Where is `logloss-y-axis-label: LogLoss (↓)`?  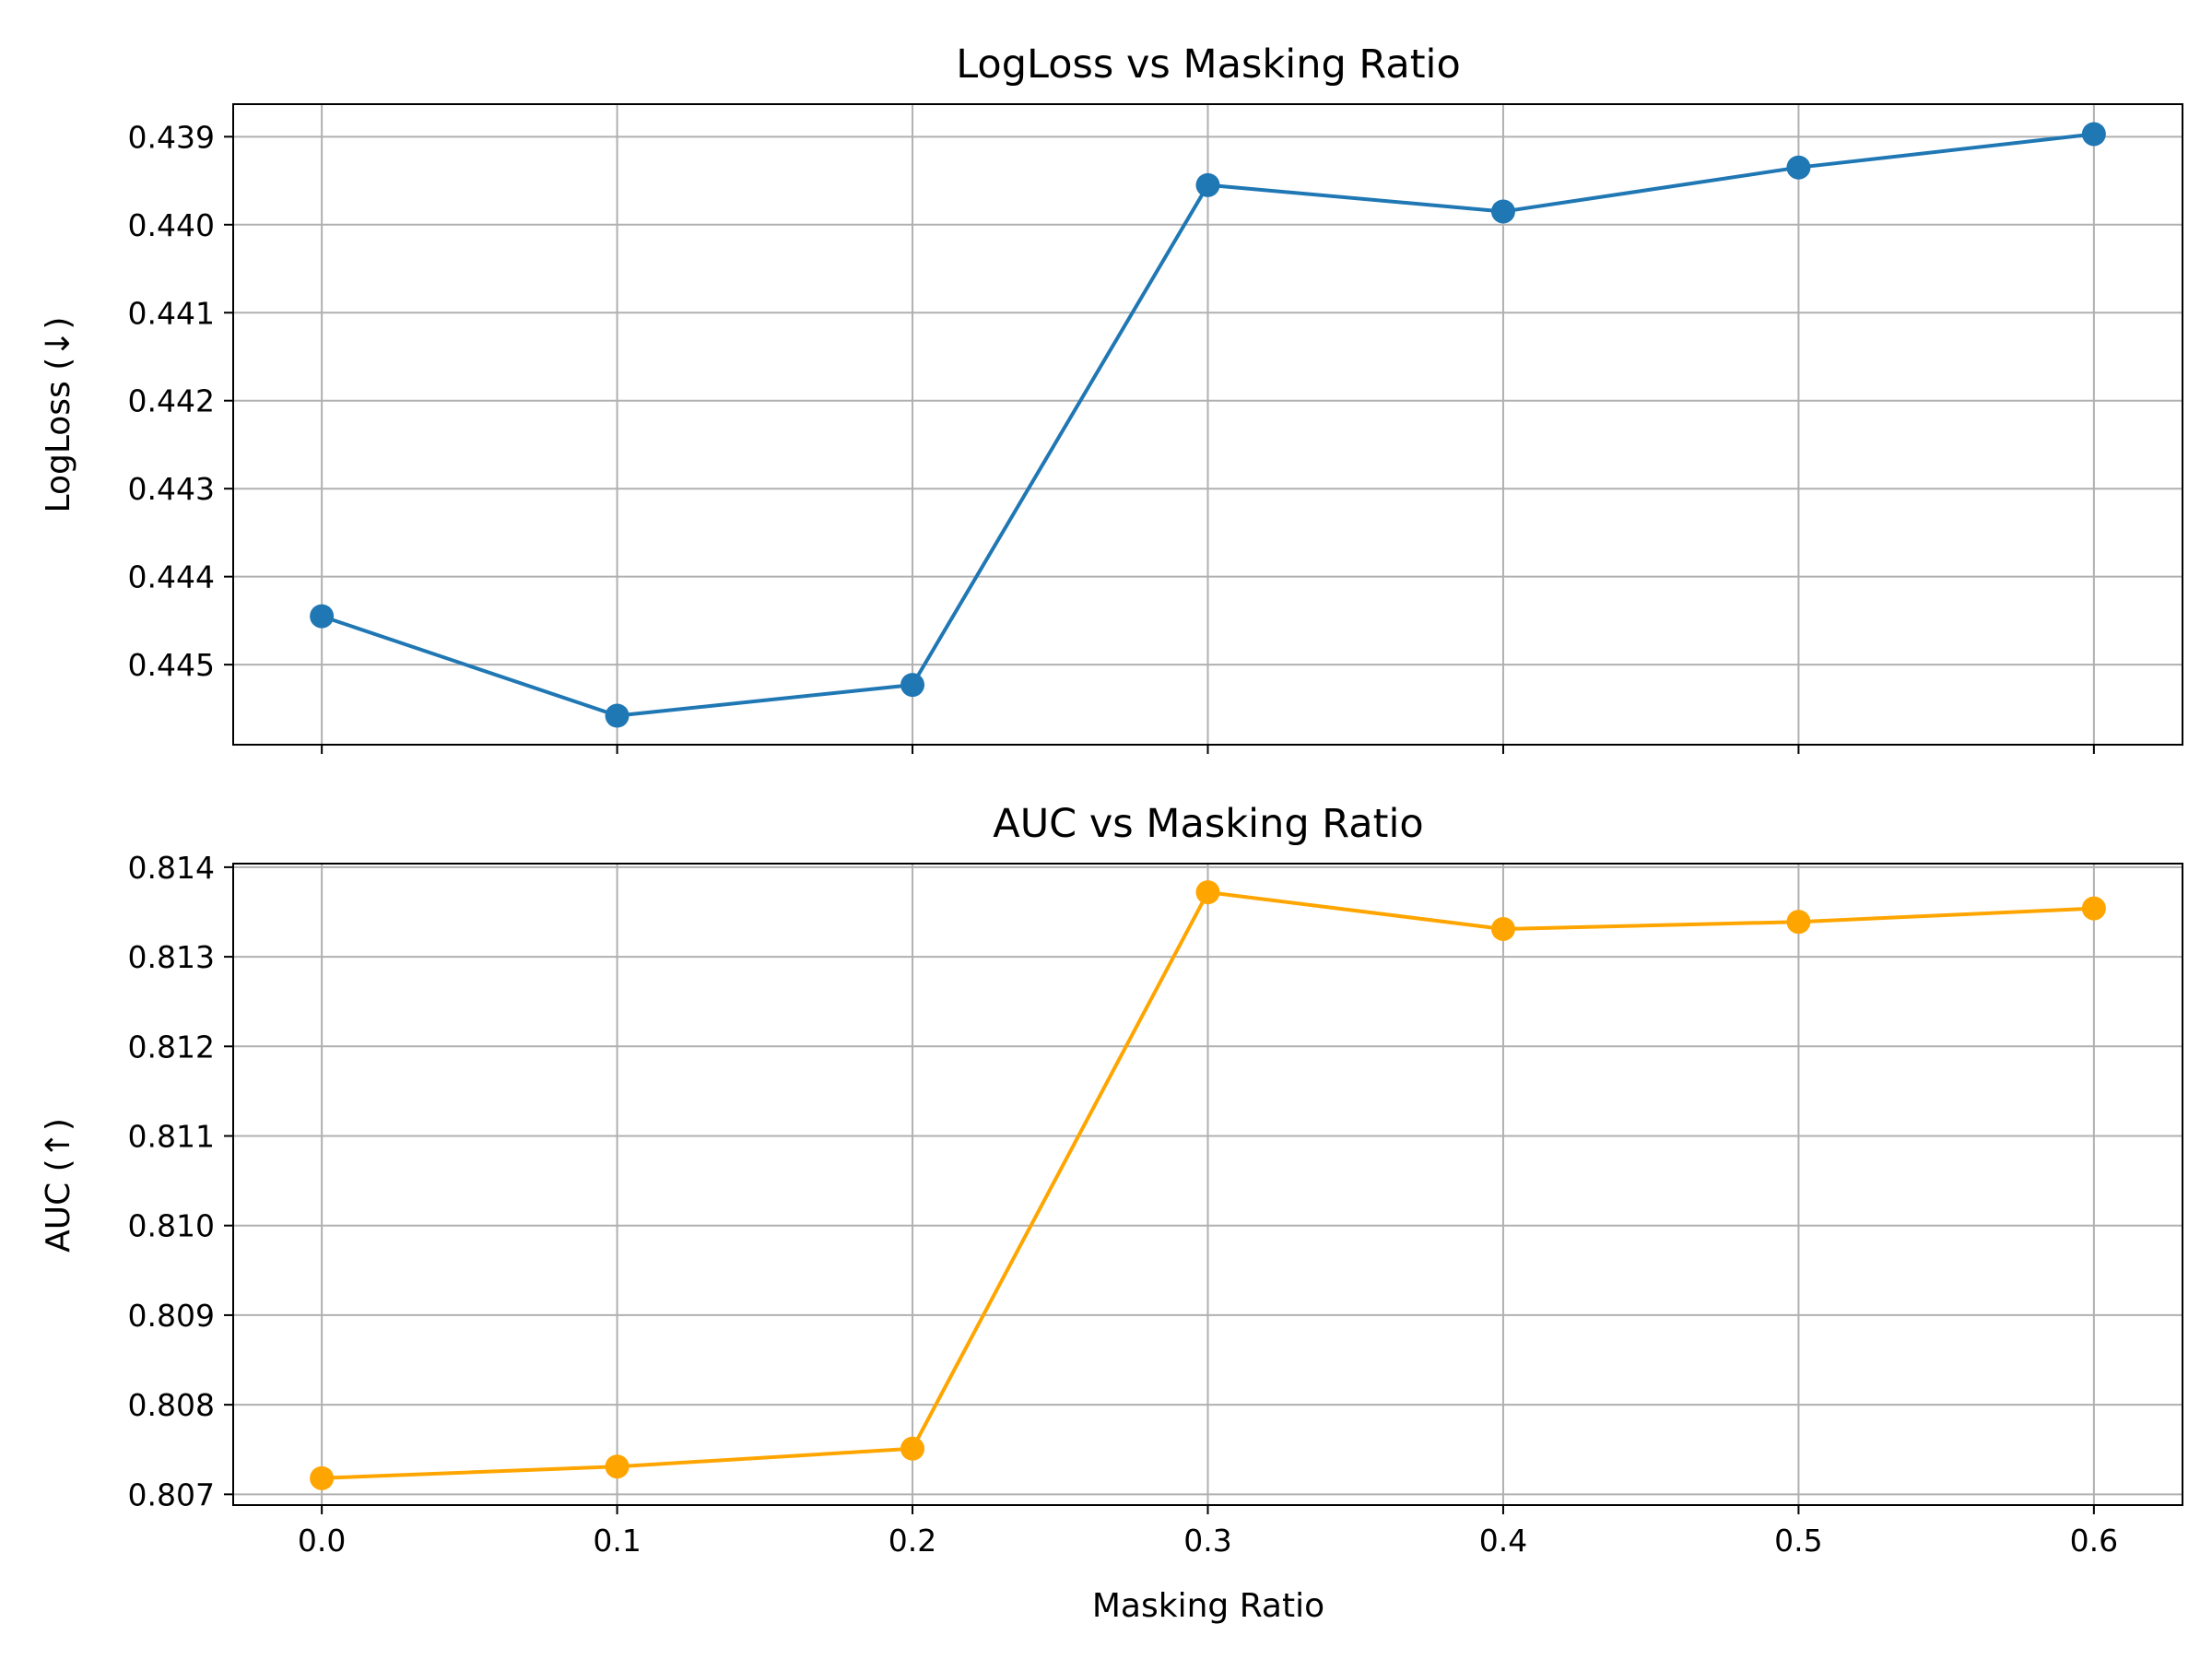
logloss-y-axis-label: LogLoss (↓) is located at coordinates (58, 415).